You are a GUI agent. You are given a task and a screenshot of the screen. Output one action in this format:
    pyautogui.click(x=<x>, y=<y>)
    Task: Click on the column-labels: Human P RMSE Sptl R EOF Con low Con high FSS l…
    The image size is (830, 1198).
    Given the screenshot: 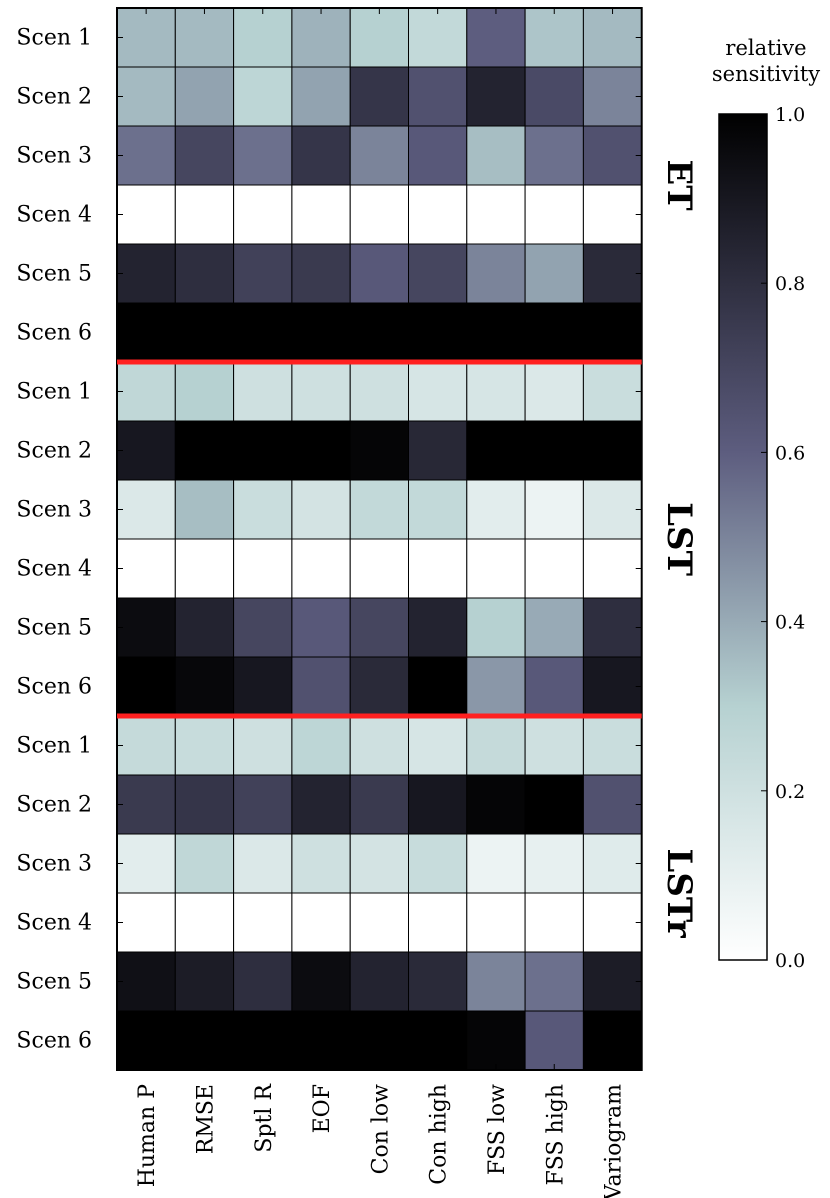 What is the action you would take?
    pyautogui.click(x=380, y=1140)
    